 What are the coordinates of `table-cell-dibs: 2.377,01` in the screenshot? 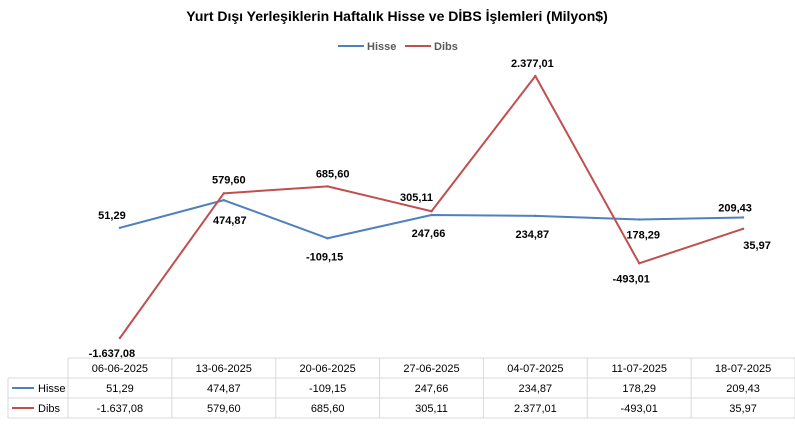 It's located at (535, 409).